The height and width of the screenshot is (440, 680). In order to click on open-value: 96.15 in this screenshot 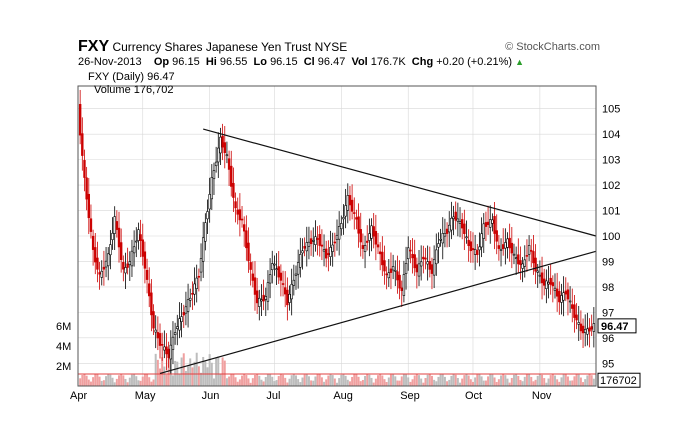, I will do `click(186, 62)`.